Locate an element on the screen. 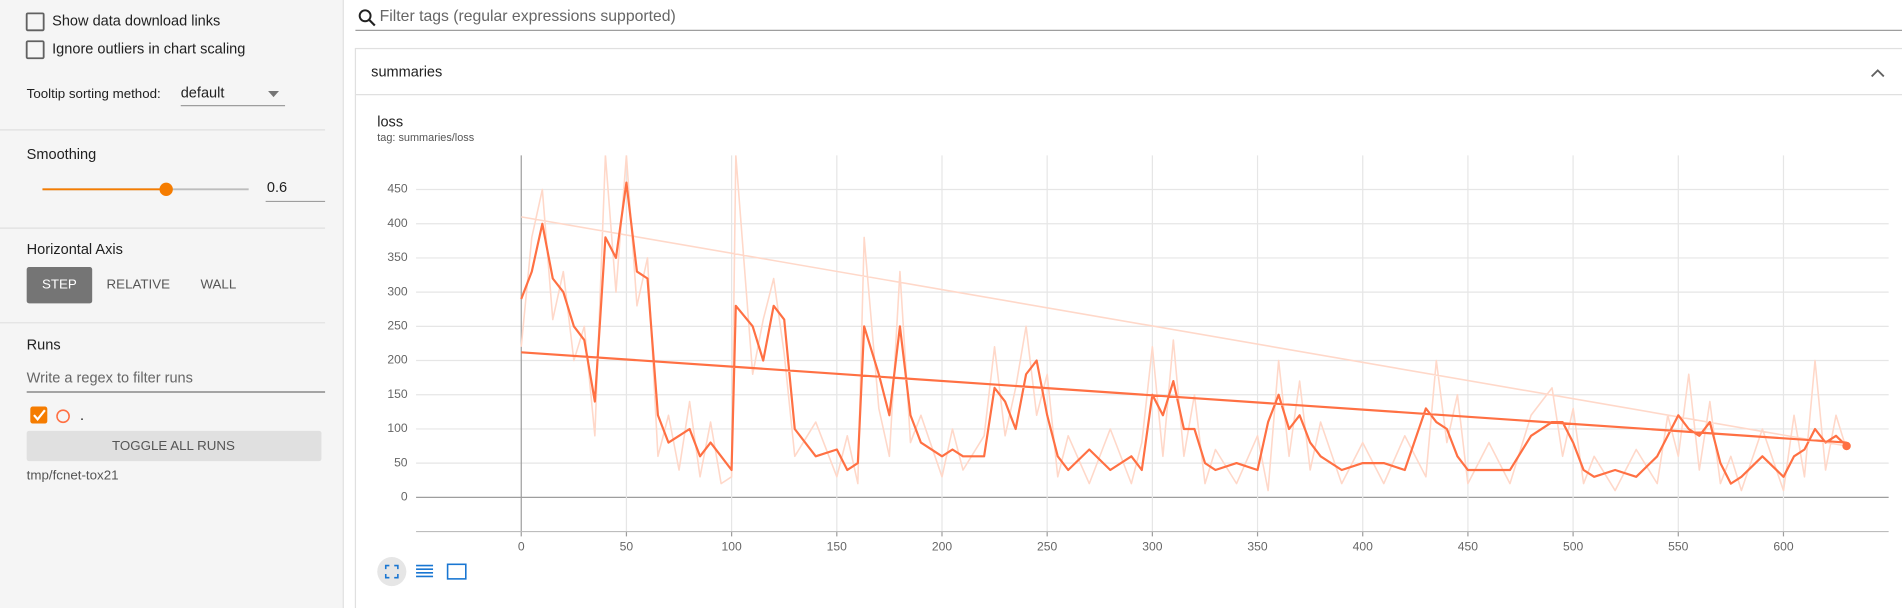 The image size is (1902, 608). axis-option: WALL is located at coordinates (218, 284).